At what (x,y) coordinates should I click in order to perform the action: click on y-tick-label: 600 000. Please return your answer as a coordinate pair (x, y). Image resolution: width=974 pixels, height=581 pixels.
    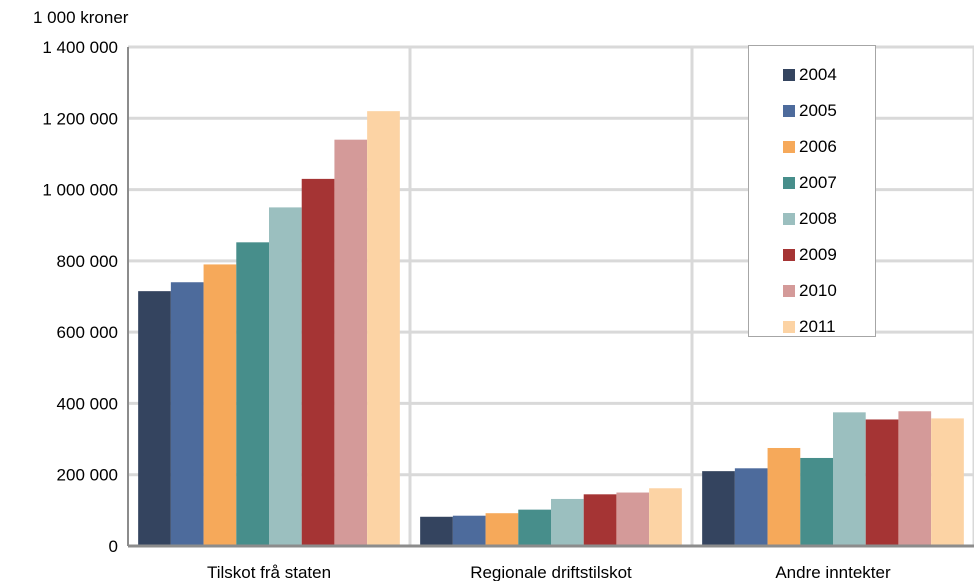
    Looking at the image, I should click on (87, 332).